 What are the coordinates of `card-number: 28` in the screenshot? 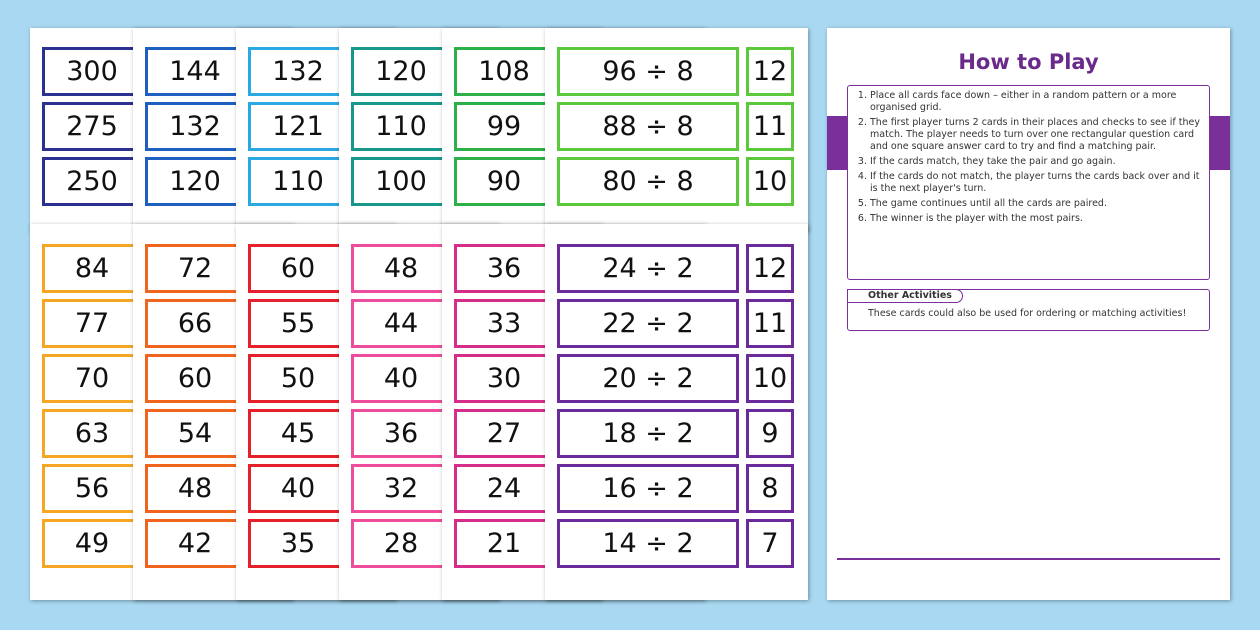 It's located at (401, 543).